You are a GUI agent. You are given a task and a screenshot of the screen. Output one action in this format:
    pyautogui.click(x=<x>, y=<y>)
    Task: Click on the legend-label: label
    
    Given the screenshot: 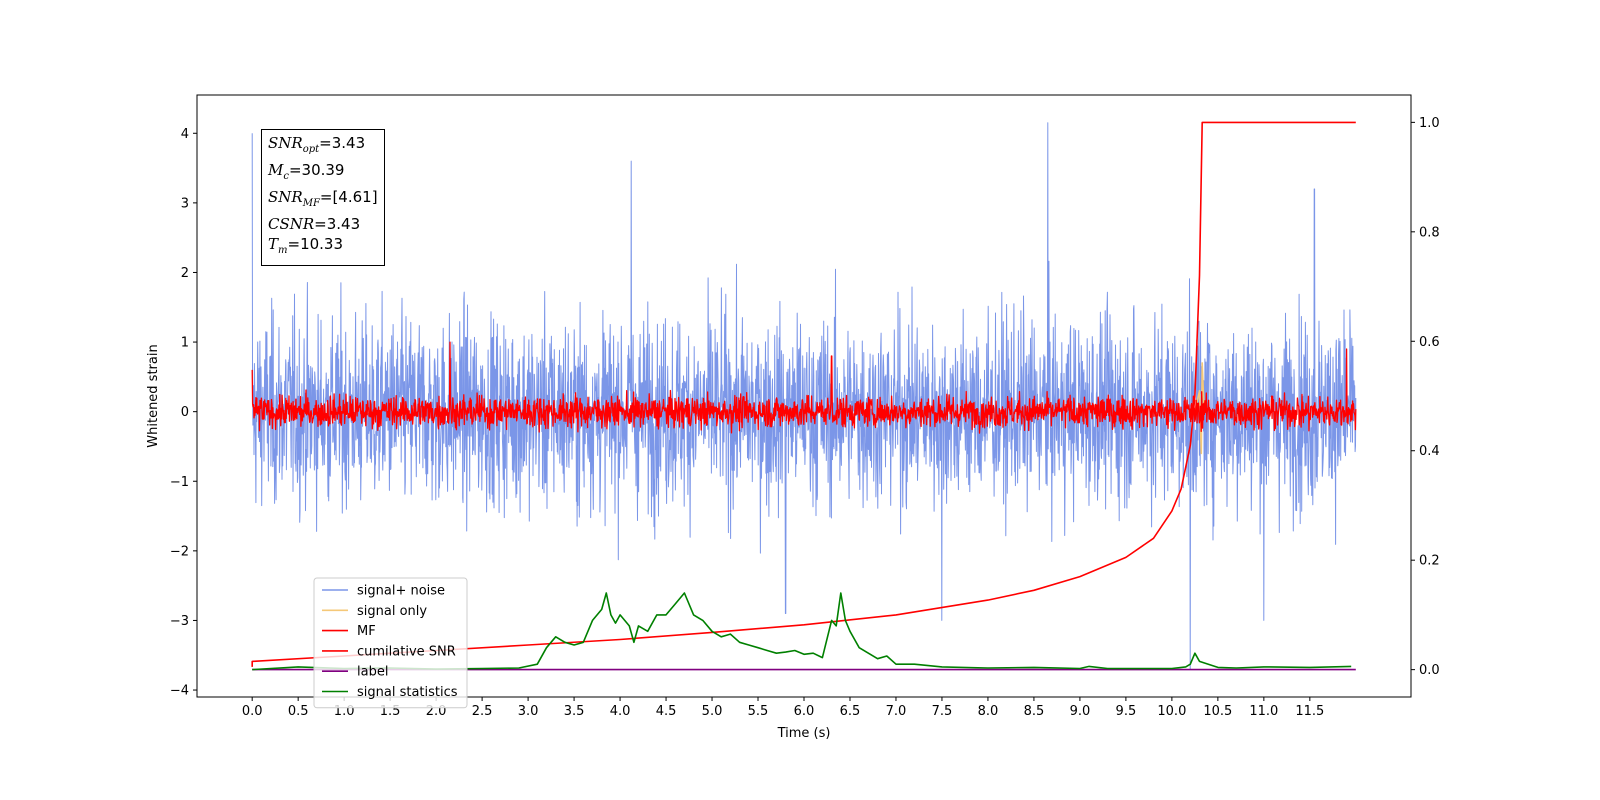 What is the action you would take?
    pyautogui.click(x=372, y=672)
    